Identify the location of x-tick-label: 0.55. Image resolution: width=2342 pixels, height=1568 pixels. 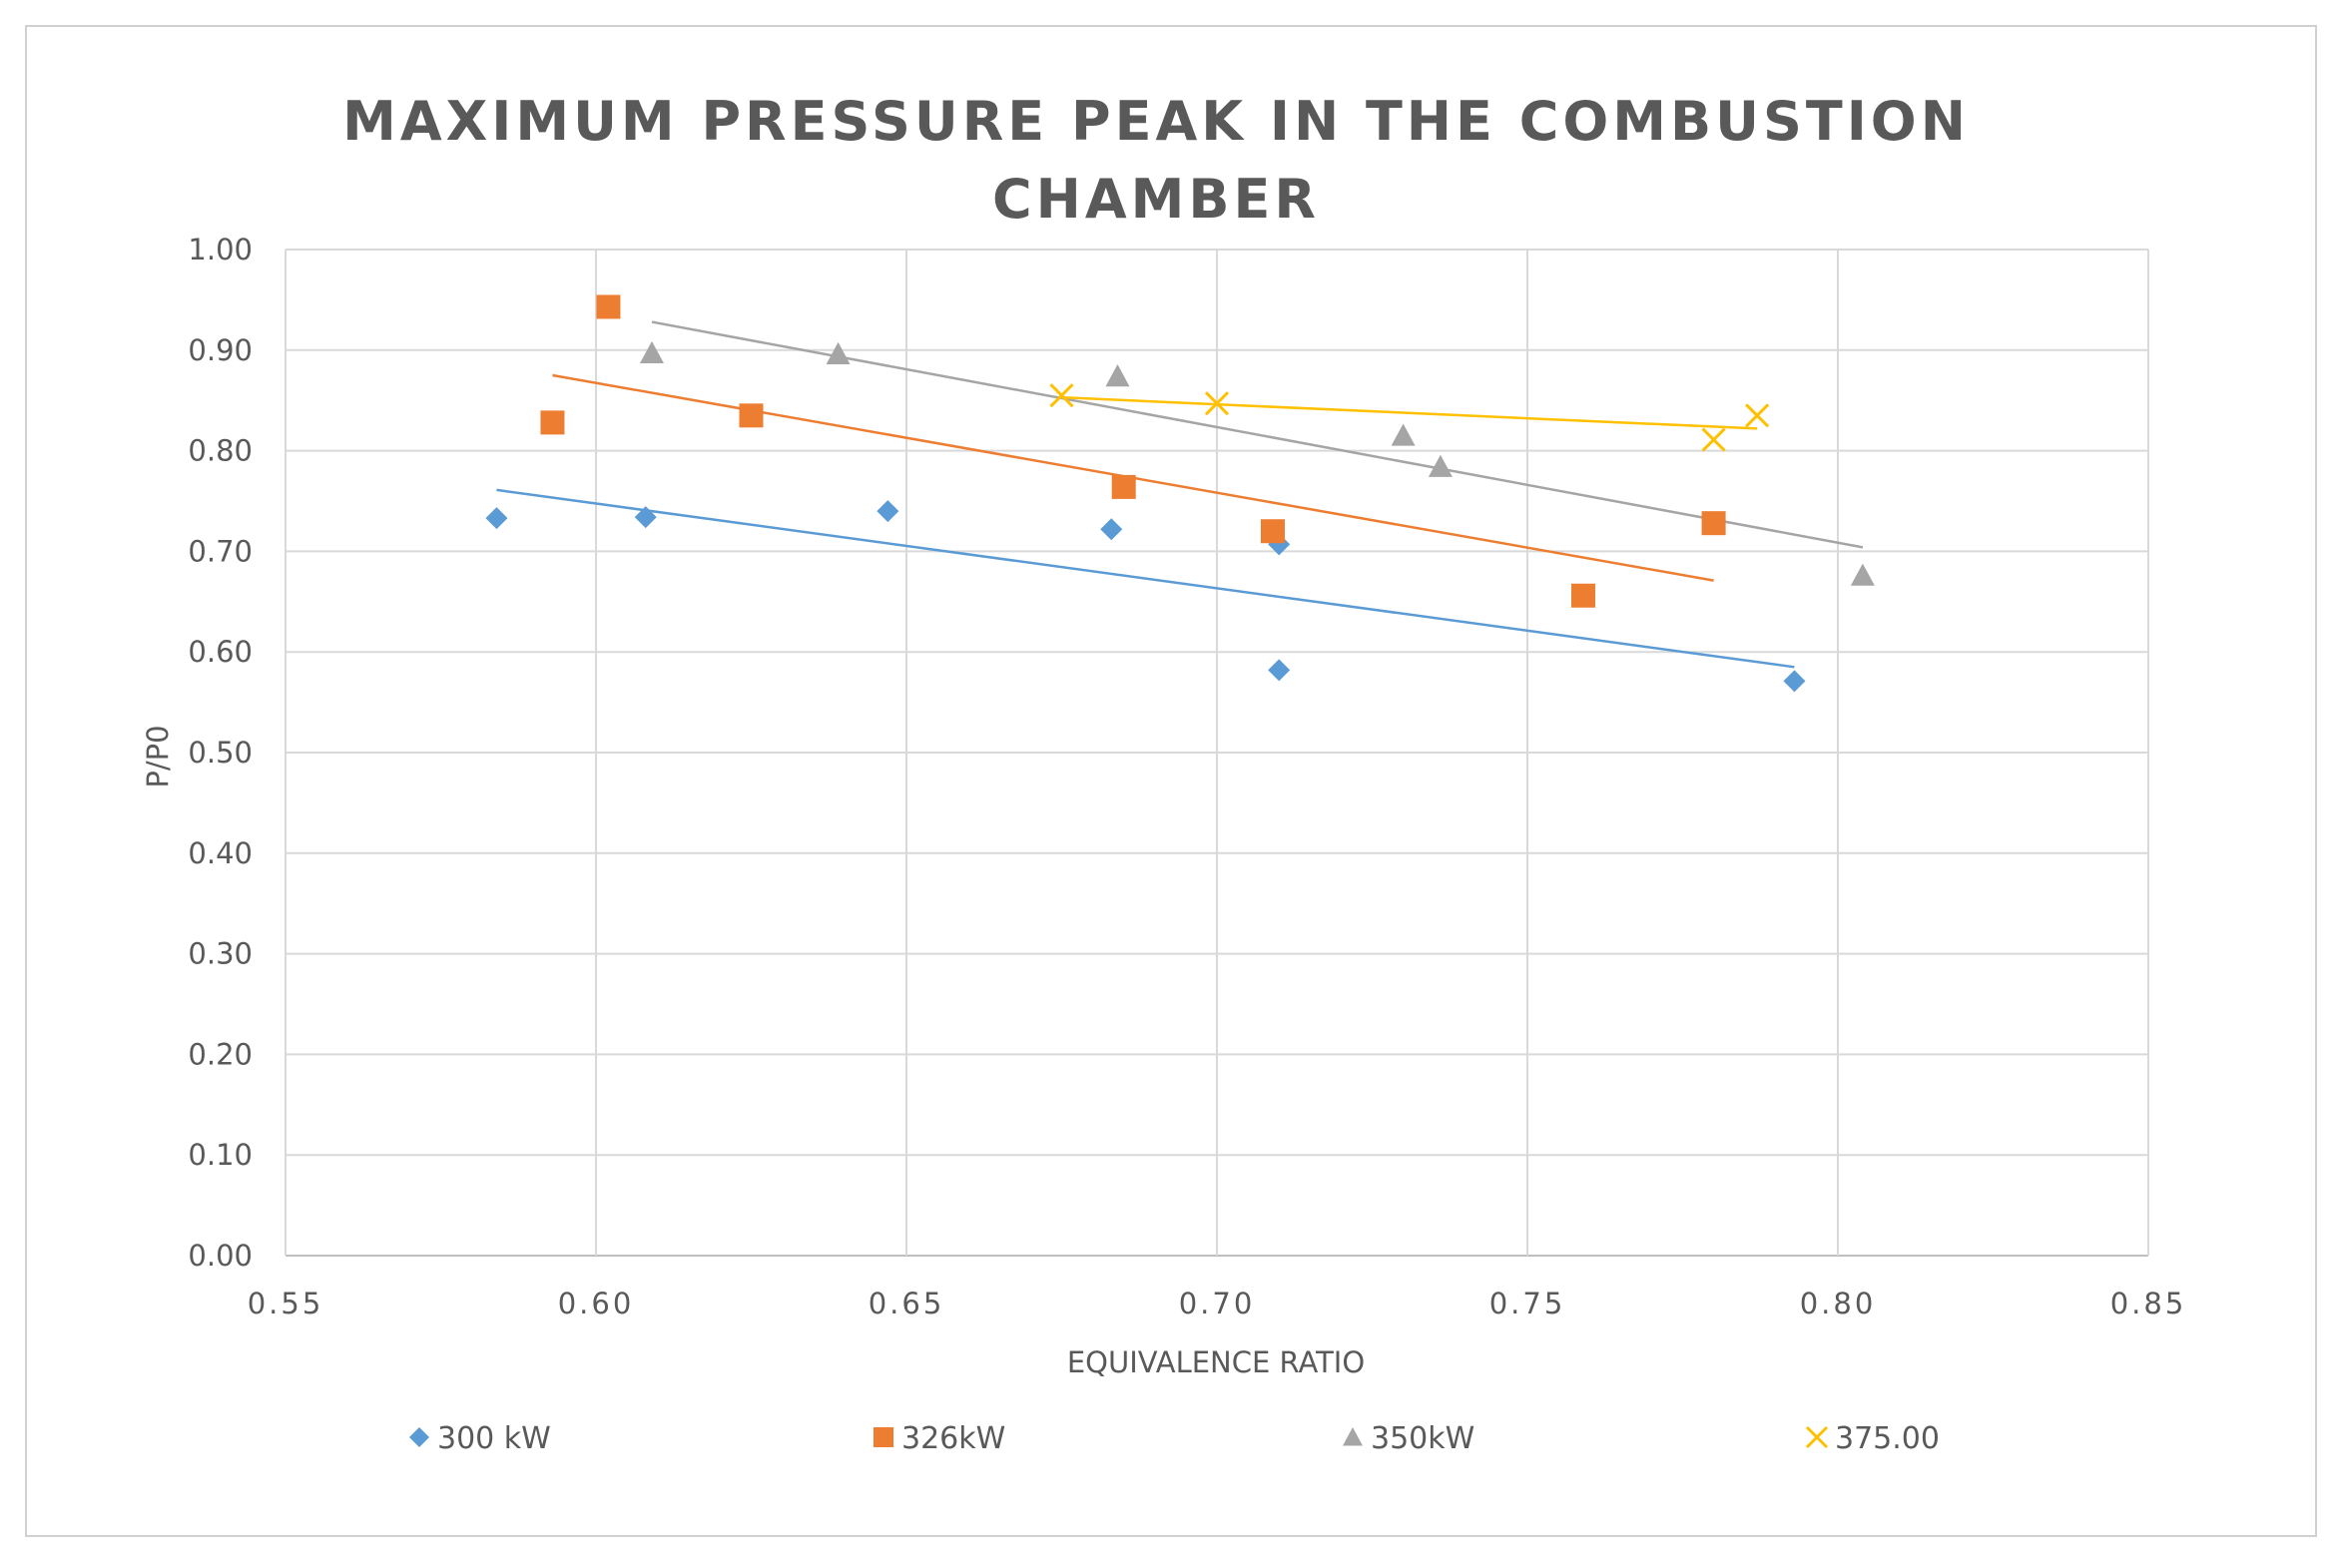
(286, 1303).